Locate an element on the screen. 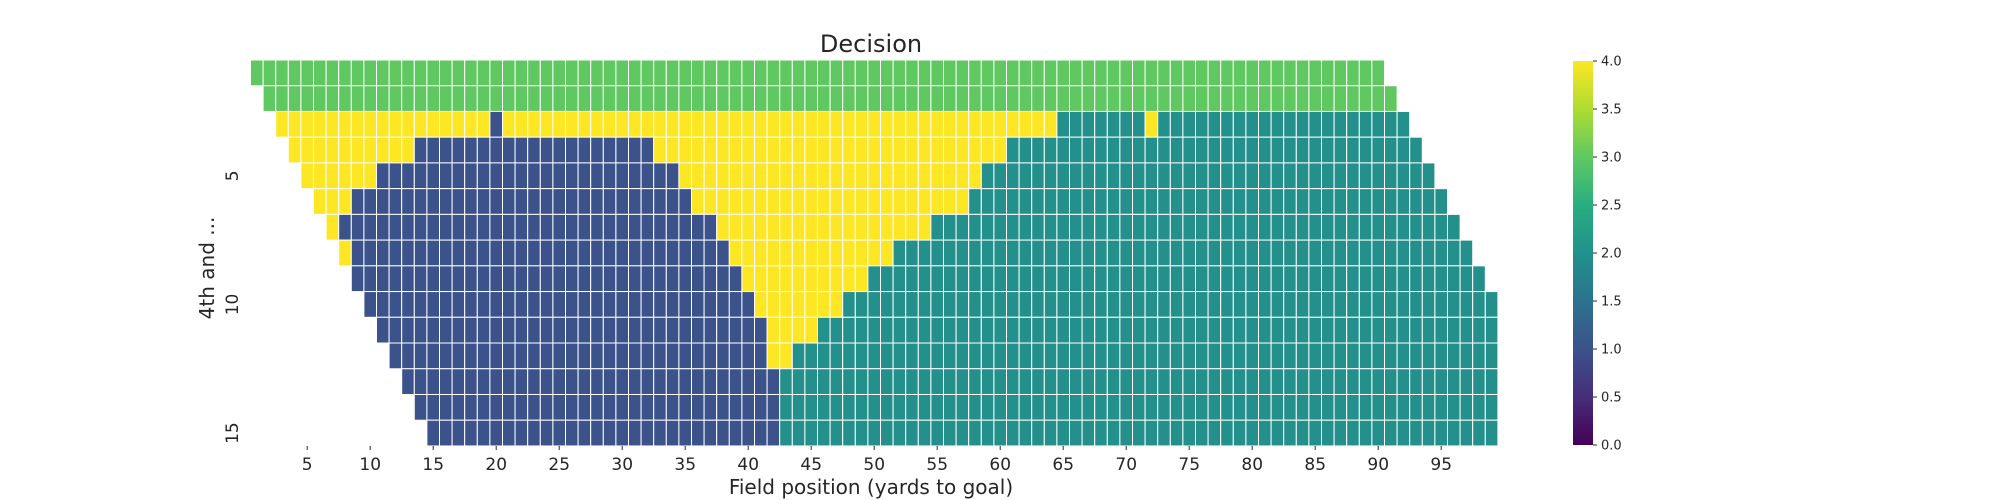 This screenshot has width=2000, height=500. x-tick-label: 60 is located at coordinates (1000, 465).